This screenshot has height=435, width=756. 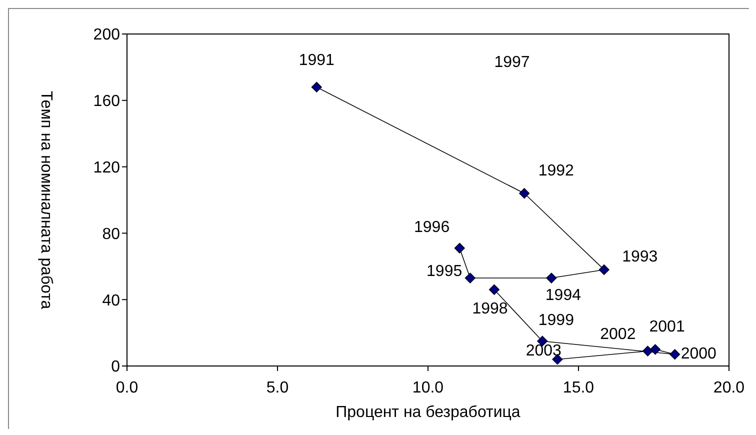 What do you see at coordinates (640, 257) in the screenshot?
I see `annotation: 1993` at bounding box center [640, 257].